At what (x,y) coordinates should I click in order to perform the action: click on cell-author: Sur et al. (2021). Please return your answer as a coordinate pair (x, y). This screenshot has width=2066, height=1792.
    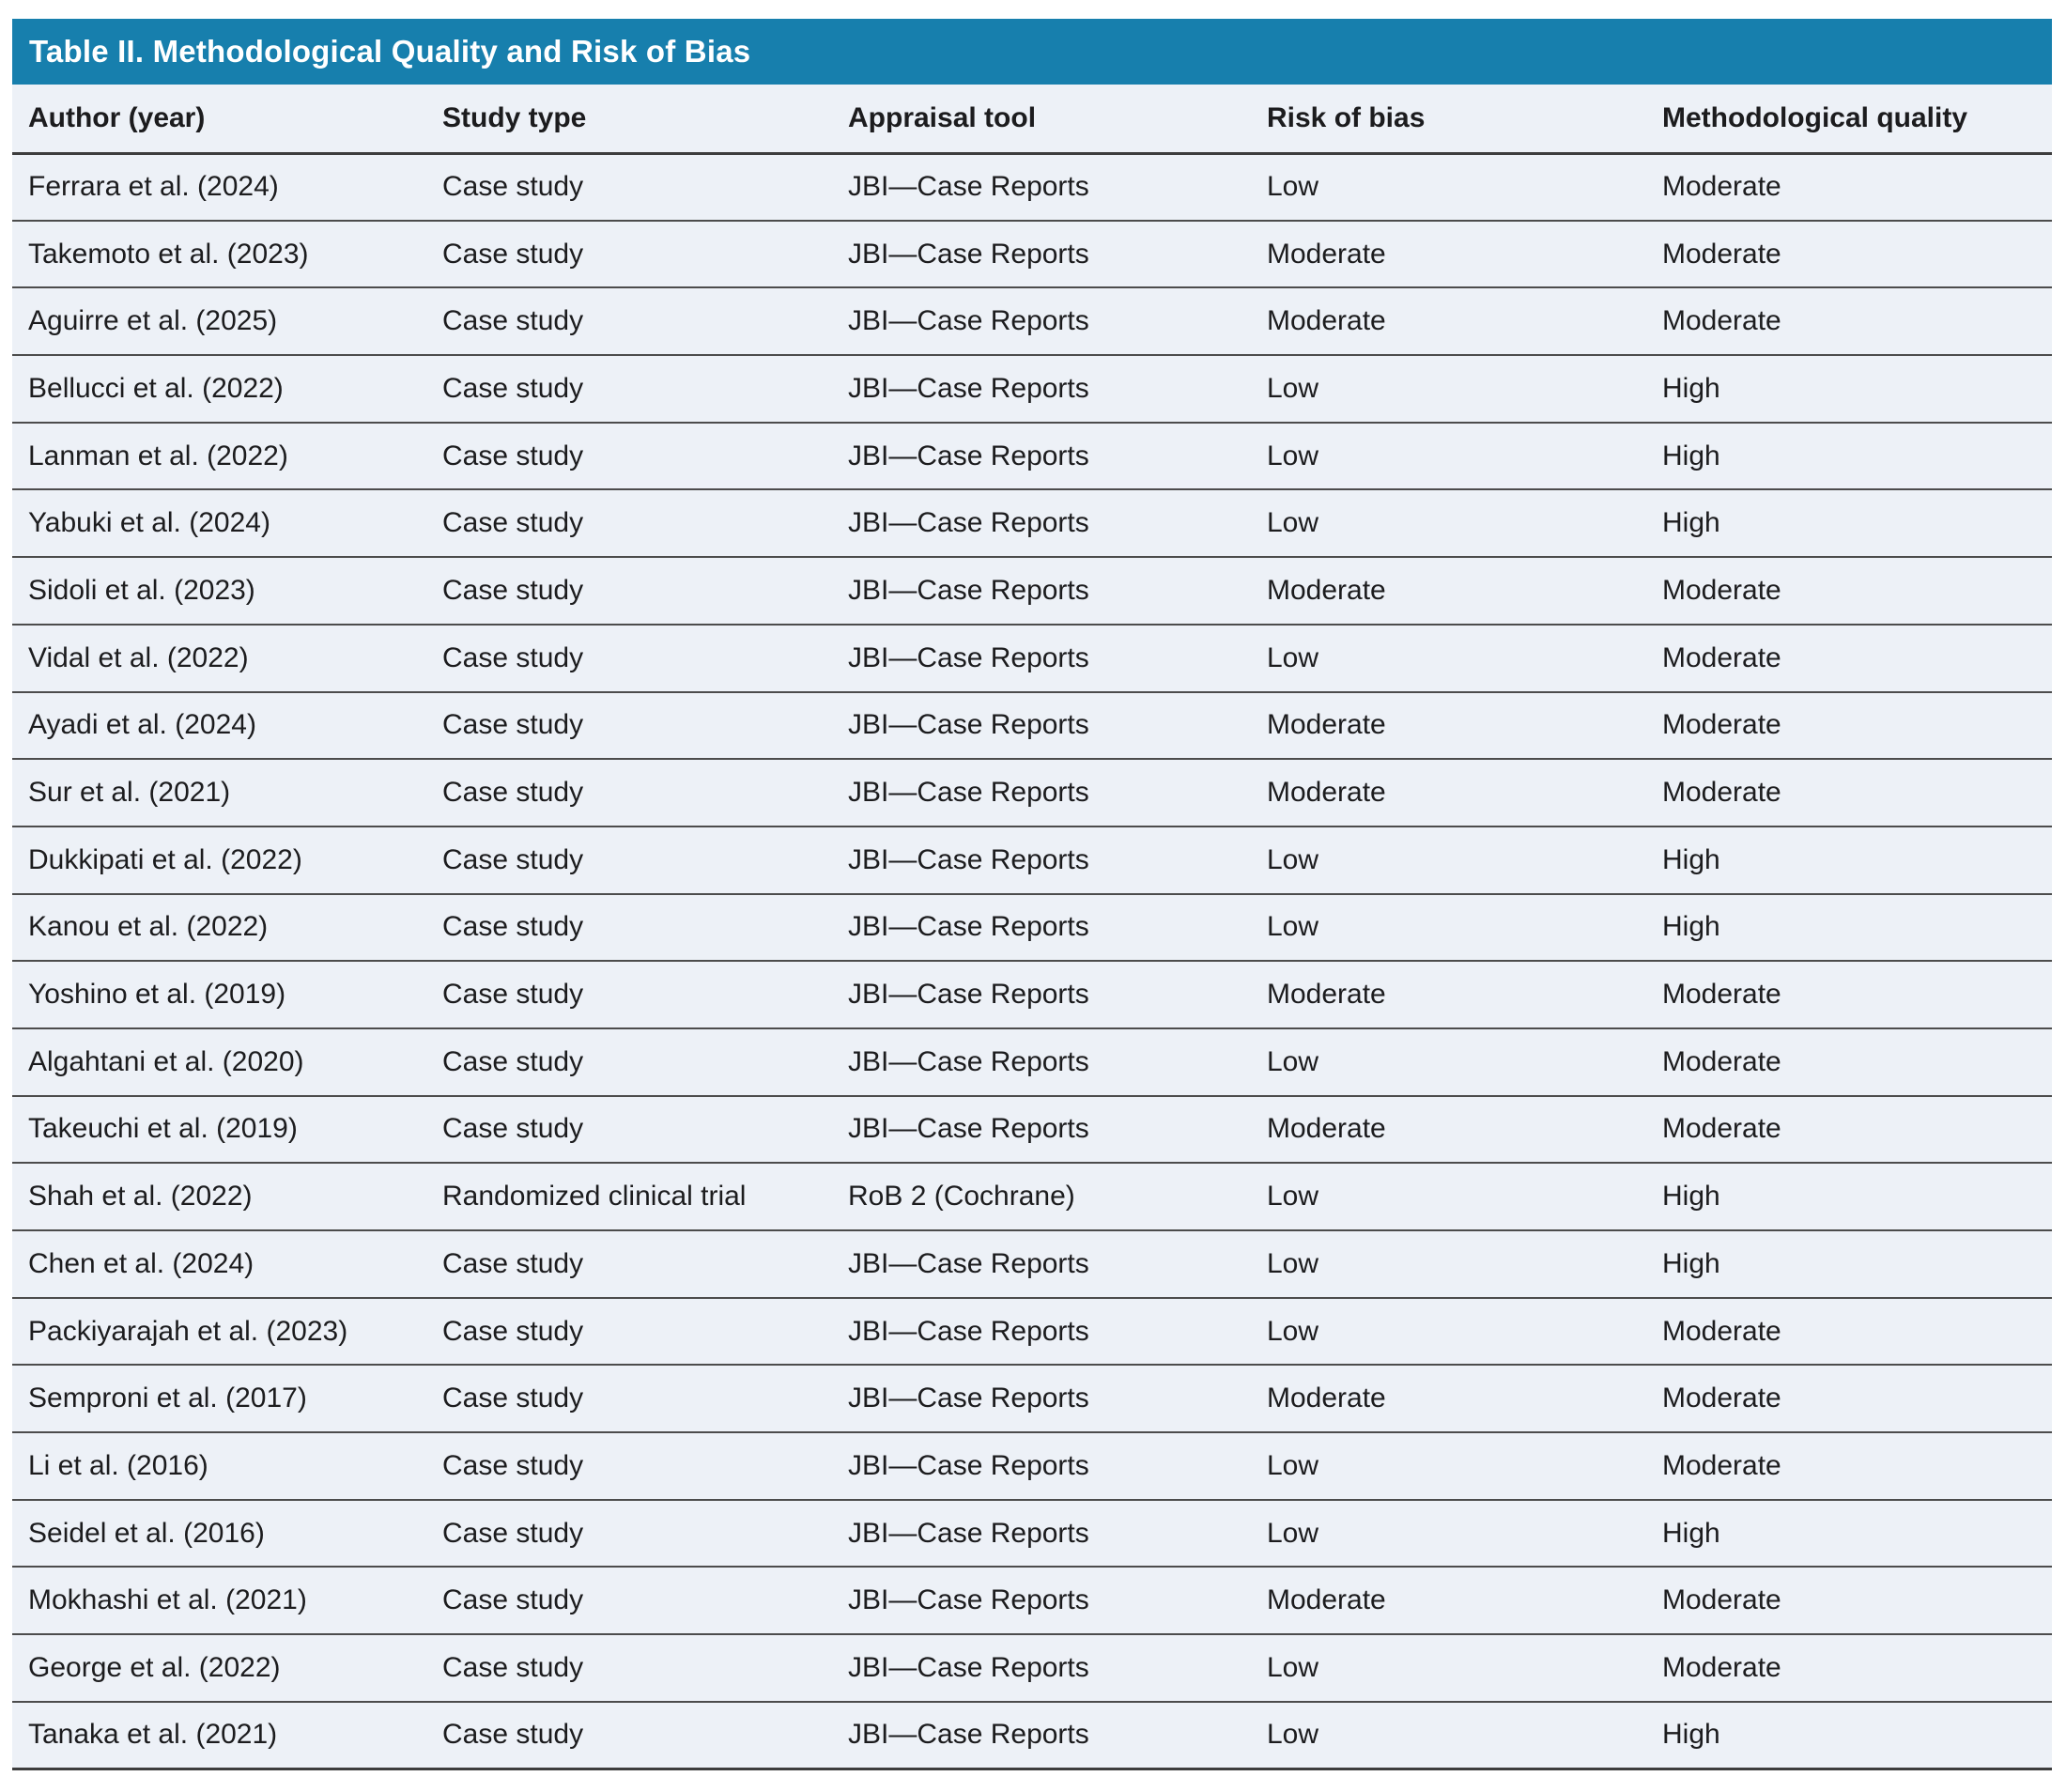
    Looking at the image, I should click on (219, 792).